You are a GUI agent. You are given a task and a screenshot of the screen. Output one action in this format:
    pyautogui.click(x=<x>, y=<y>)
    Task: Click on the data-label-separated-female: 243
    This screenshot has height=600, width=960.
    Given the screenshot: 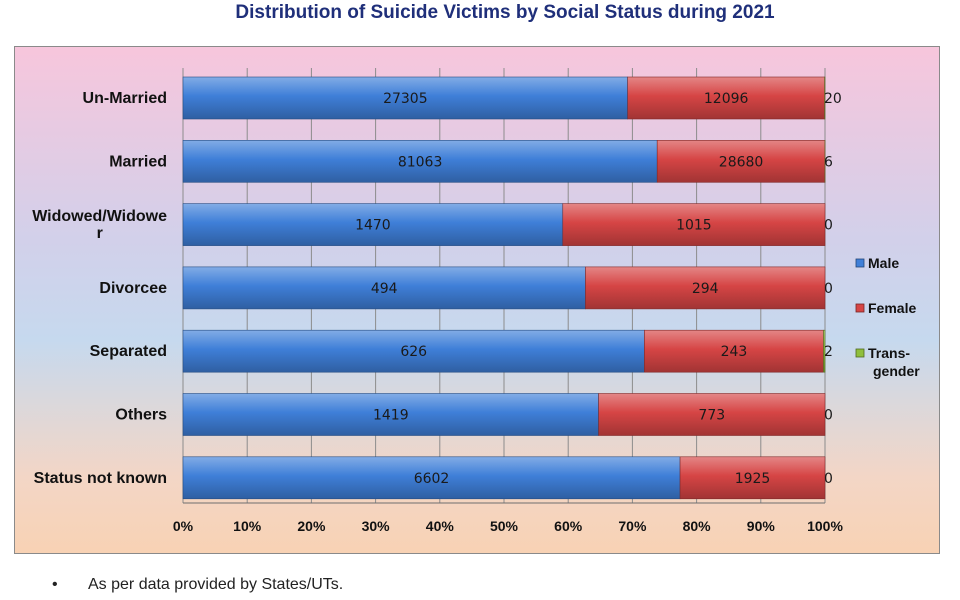 What is the action you would take?
    pyautogui.click(x=734, y=352)
    